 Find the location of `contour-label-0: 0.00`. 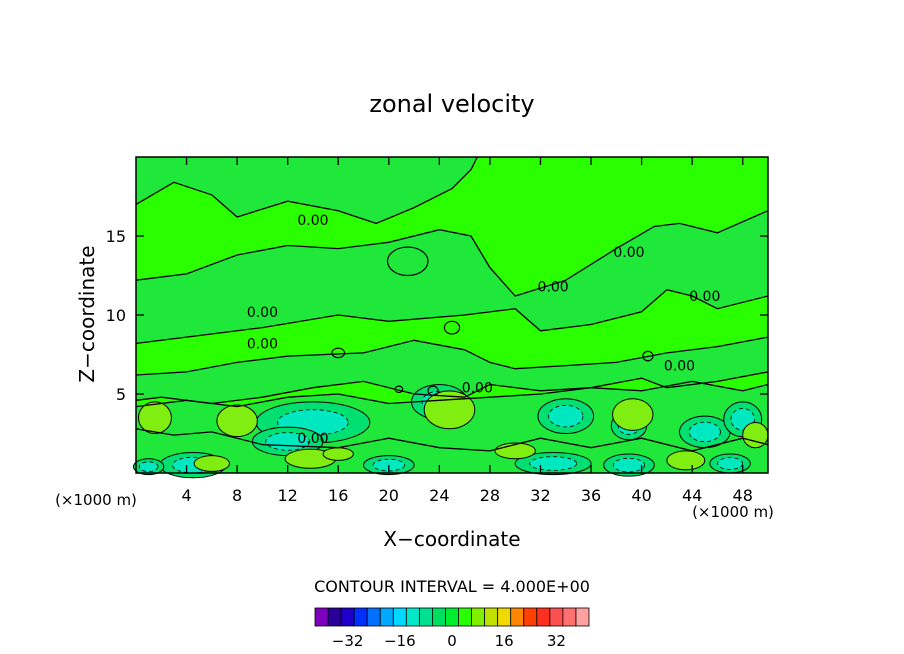

contour-label-0: 0.00 is located at coordinates (312, 221).